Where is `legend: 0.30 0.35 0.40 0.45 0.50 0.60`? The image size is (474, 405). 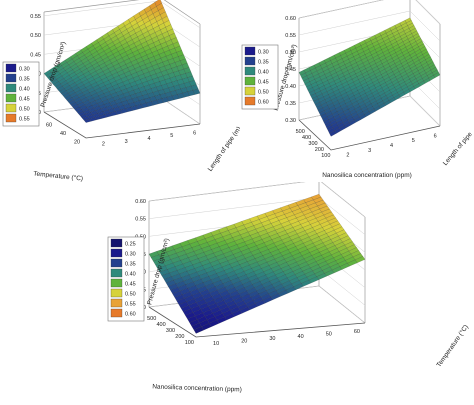 legend: 0.30 0.35 0.40 0.45 0.50 0.60 is located at coordinates (260, 77).